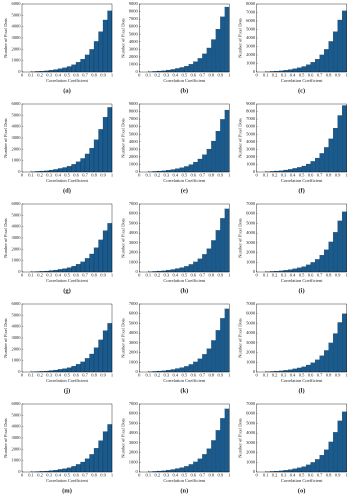 This screenshot has width=352, height=500. I want to click on panel-caption: (b), so click(184, 90).